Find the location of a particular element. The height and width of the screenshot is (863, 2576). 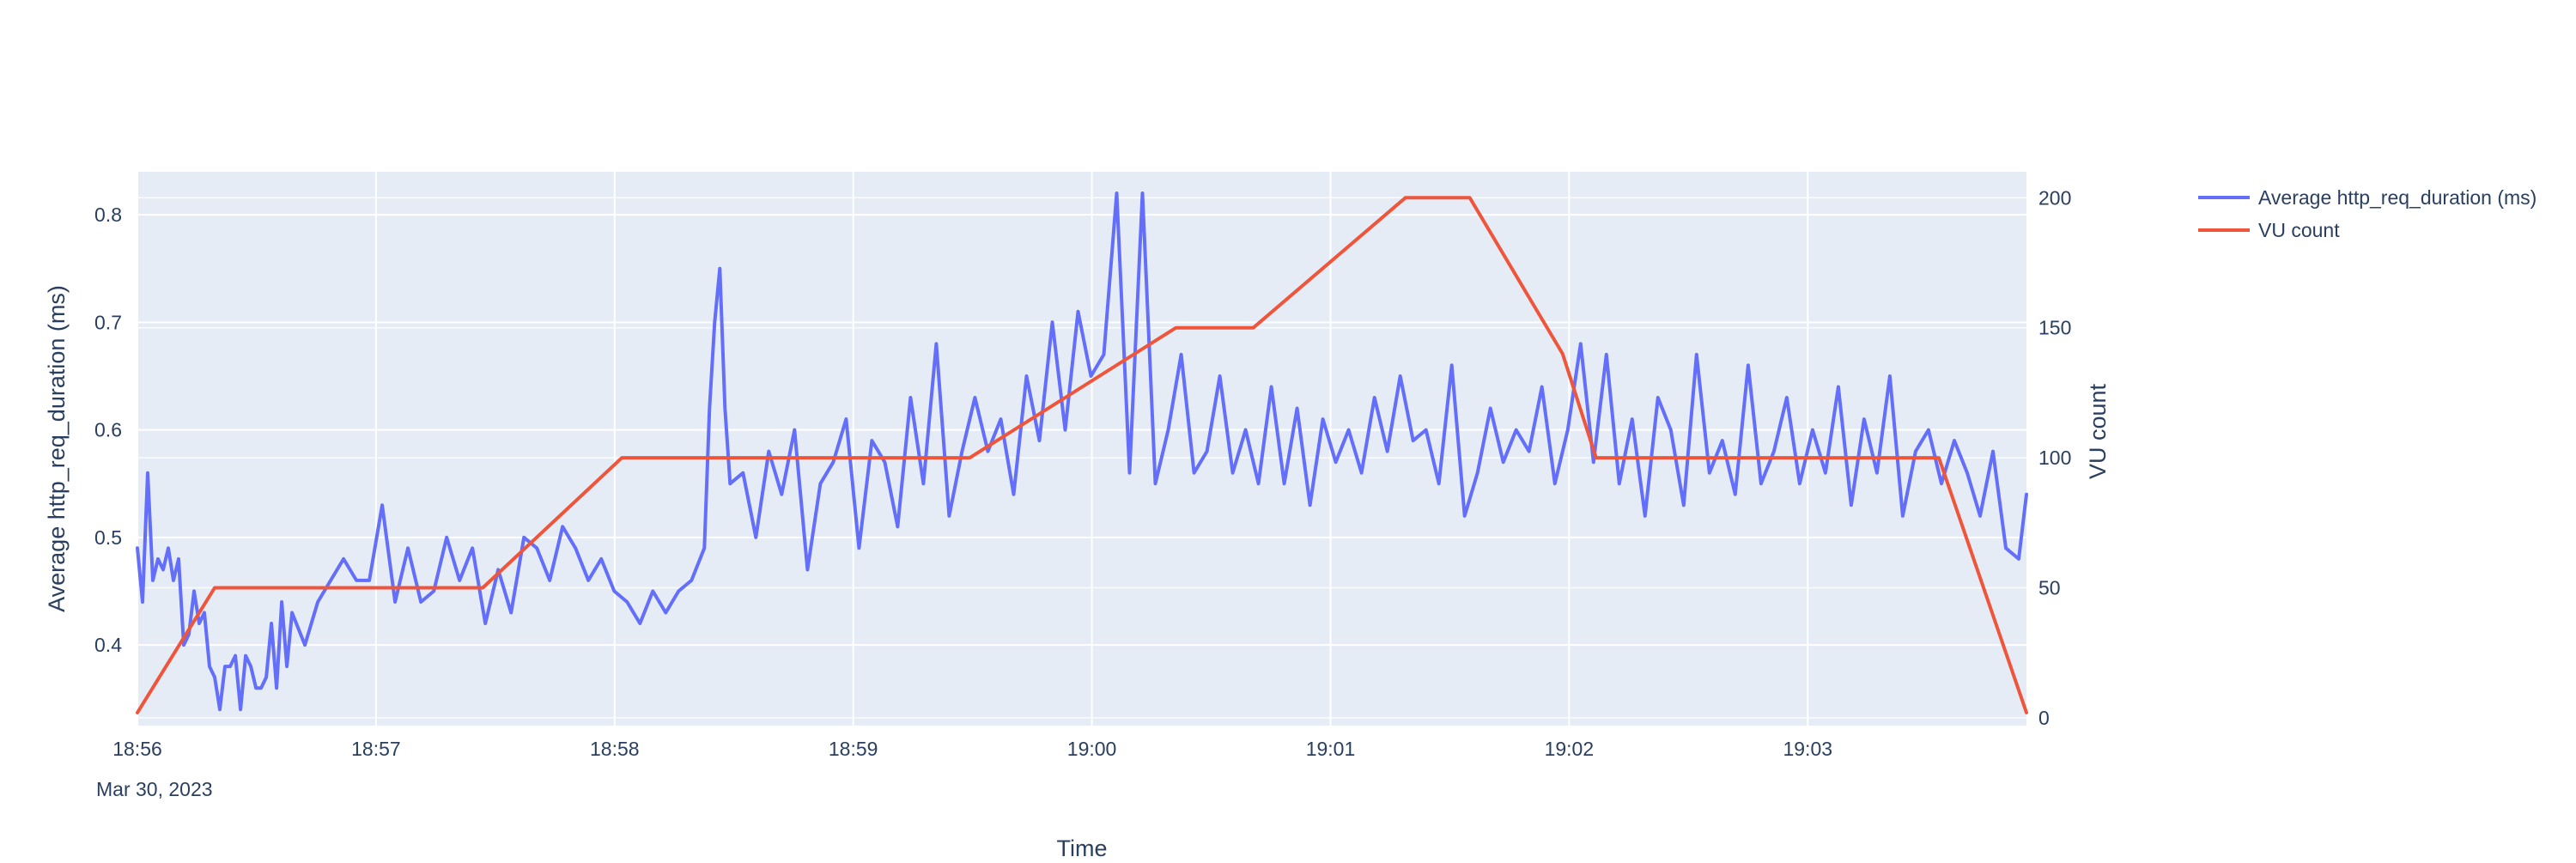

x-tick-labels: 18:56 18:57 18:58 18:59 19:00 19:01 19:02 19:03 is located at coordinates (972, 749).